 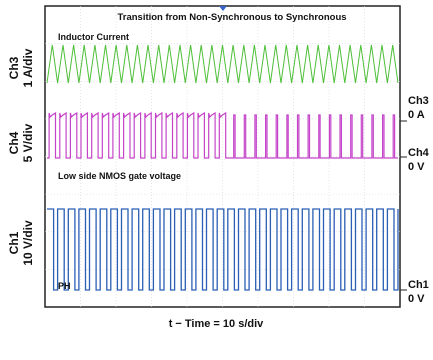 I want to click on ch3-ground-name: Ch3, so click(x=418, y=101).